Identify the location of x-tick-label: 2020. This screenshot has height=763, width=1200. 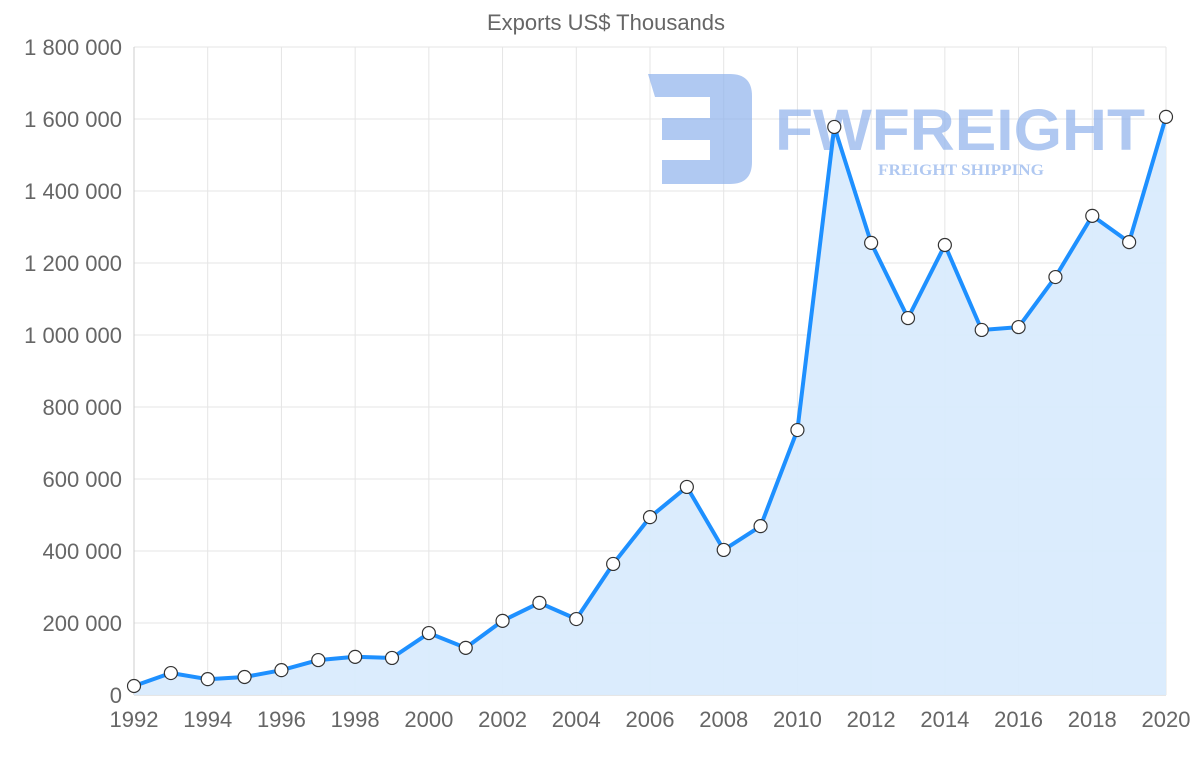
(1166, 719).